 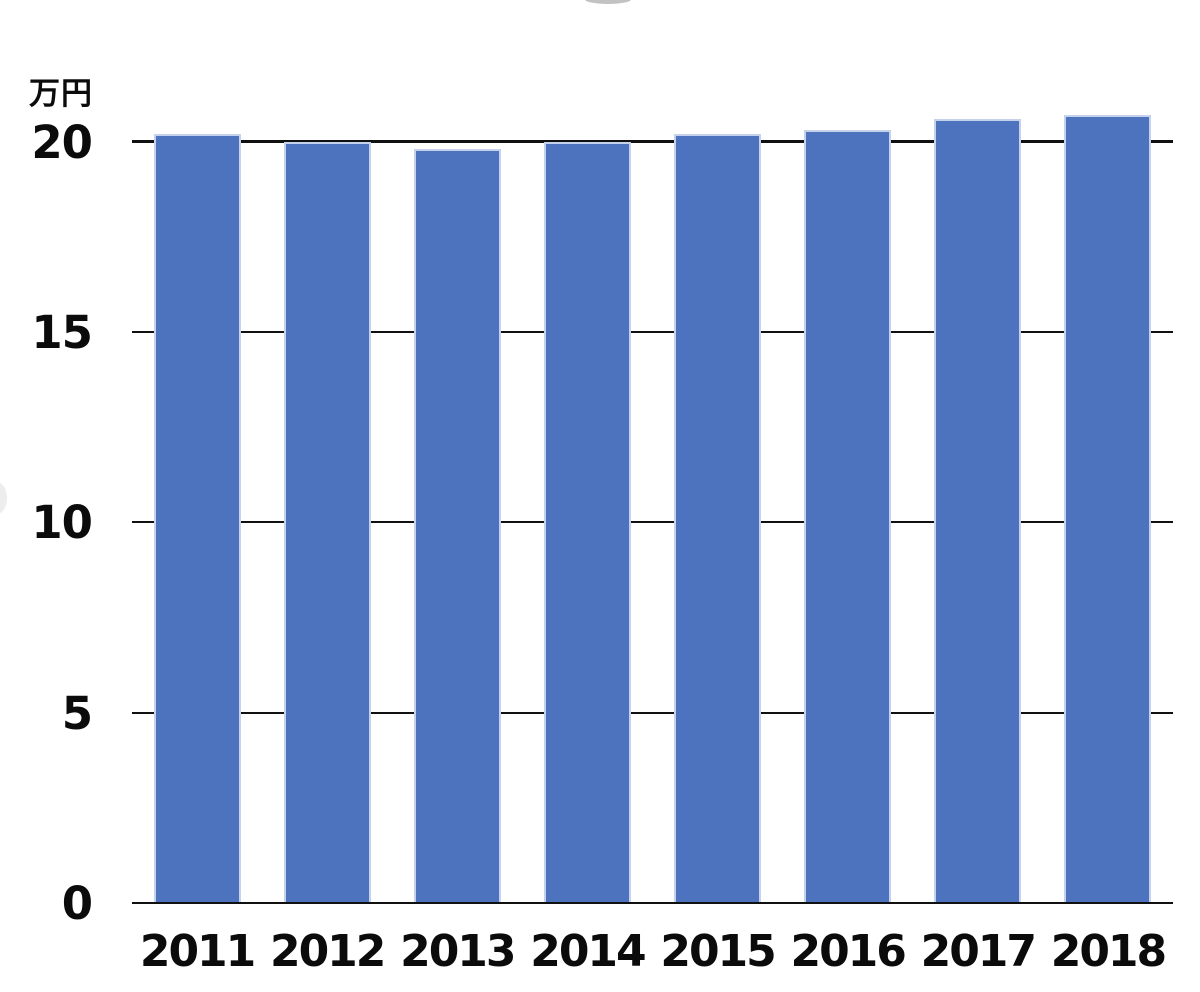 What do you see at coordinates (978, 511) in the screenshot?
I see `bar-2017` at bounding box center [978, 511].